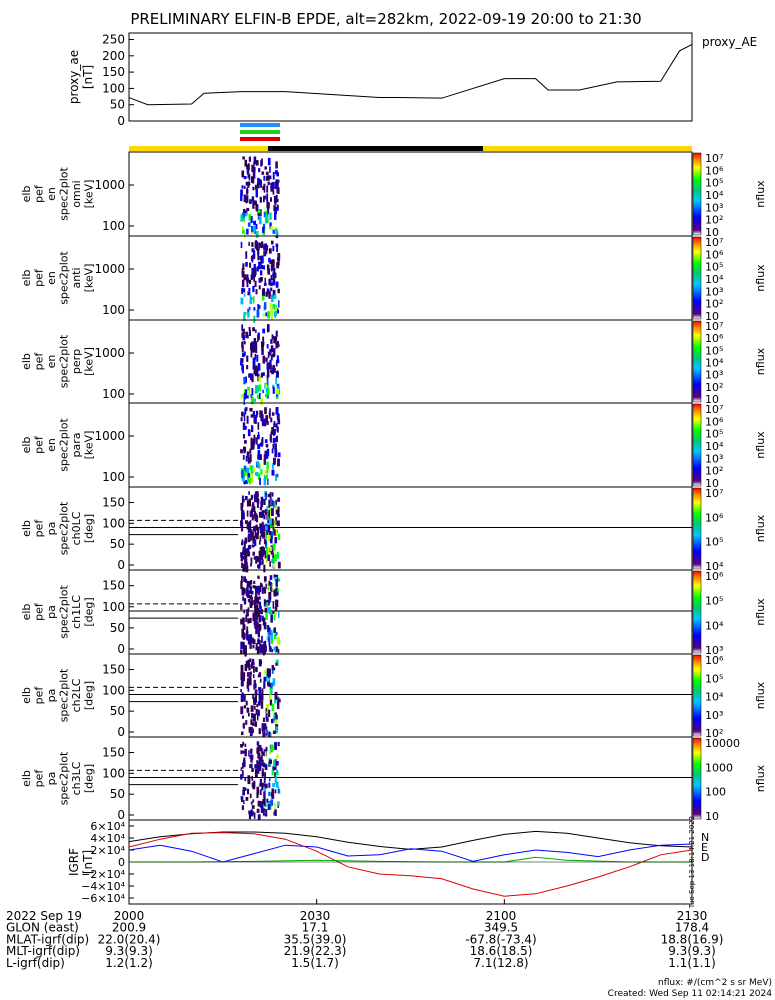 Image resolution: width=775 pixels, height=1000 pixels. What do you see at coordinates (697, 194) in the screenshot?
I see `colorbar` at bounding box center [697, 194].